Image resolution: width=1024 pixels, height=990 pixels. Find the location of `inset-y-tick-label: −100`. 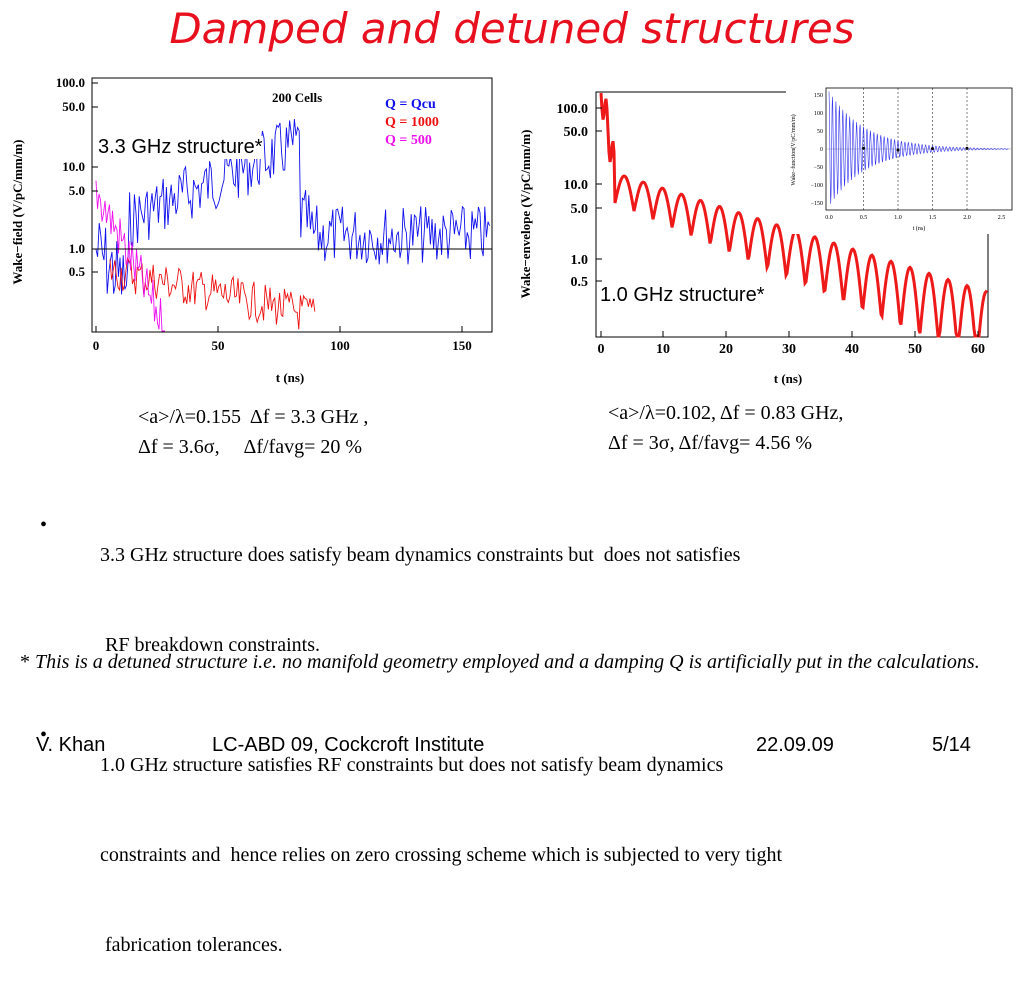

inset-y-tick-label: −100 is located at coordinates (817, 186).